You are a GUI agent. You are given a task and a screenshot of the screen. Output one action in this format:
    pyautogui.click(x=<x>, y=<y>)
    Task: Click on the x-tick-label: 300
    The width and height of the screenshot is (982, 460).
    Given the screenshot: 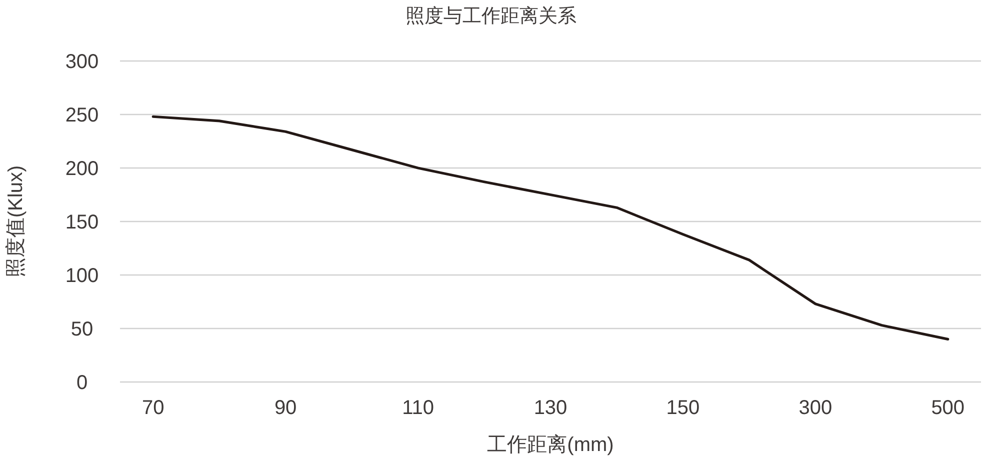 What is the action you would take?
    pyautogui.click(x=815, y=408)
    